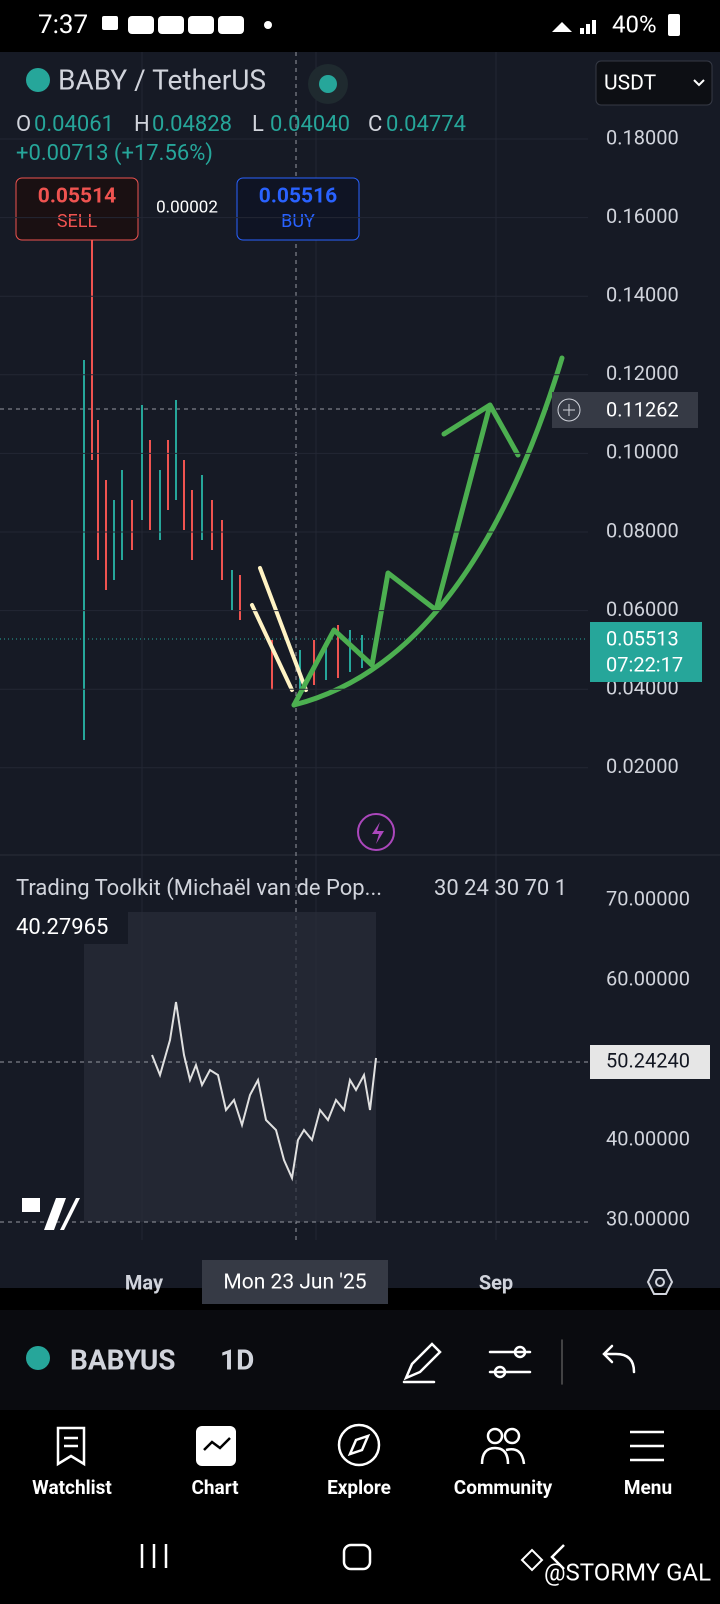 The width and height of the screenshot is (720, 1604). What do you see at coordinates (407, 531) in the screenshot?
I see `drawings` at bounding box center [407, 531].